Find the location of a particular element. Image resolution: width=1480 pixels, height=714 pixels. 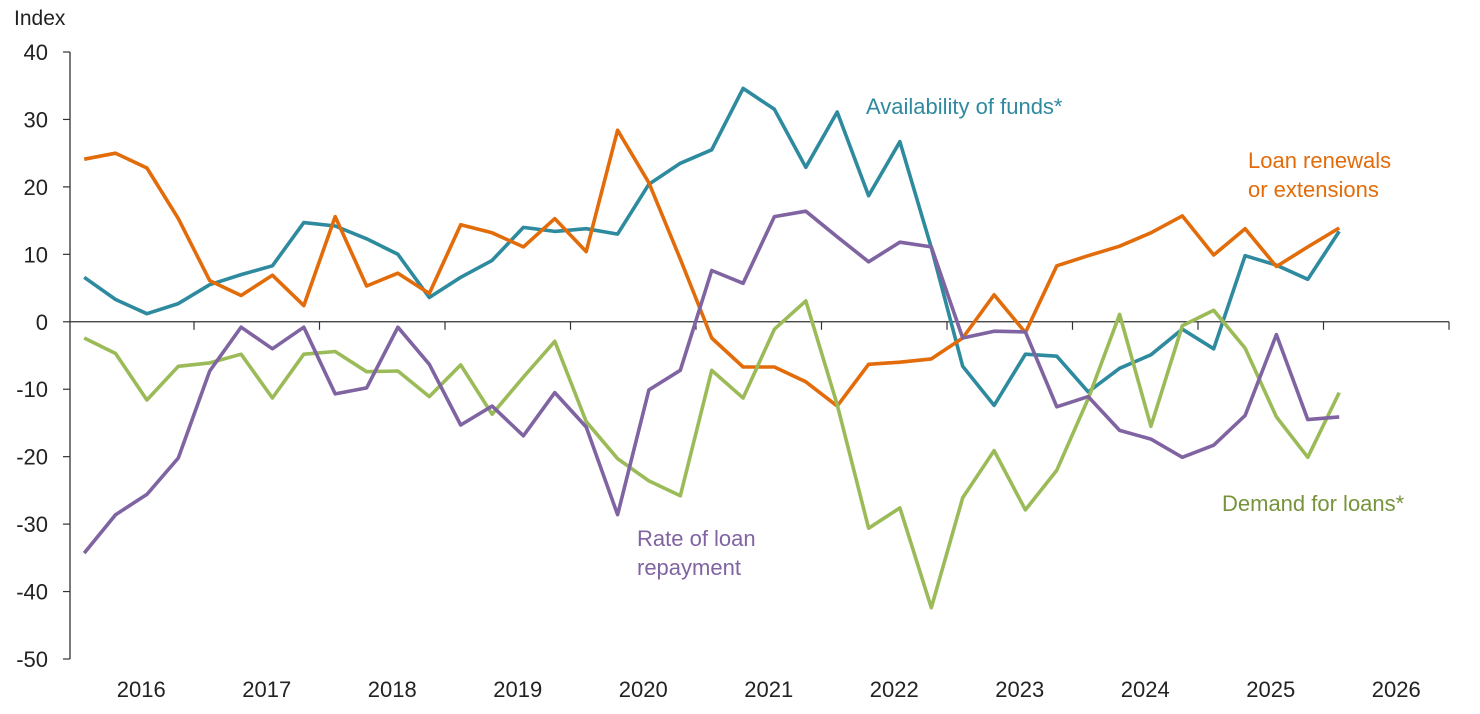

series-label-repayment: Rate of loan repayment is located at coordinates (699, 553).